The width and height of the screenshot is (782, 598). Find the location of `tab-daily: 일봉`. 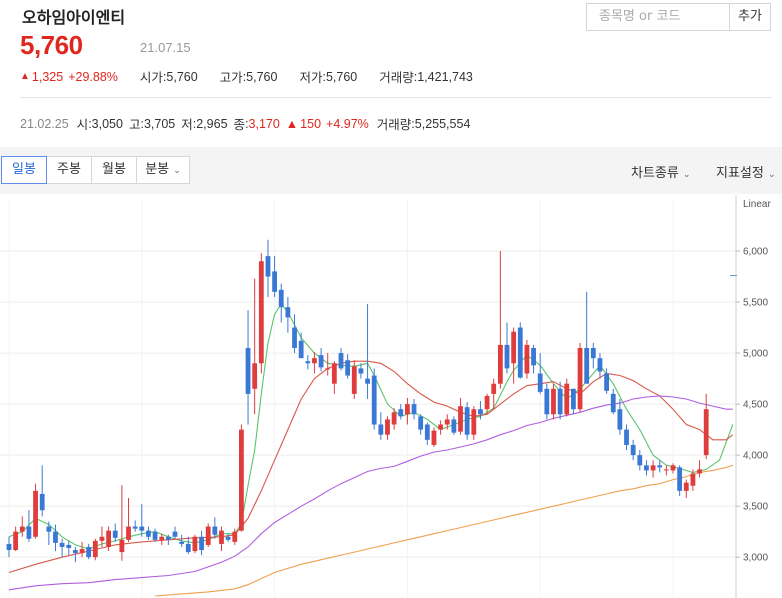

tab-daily: 일봉 is located at coordinates (24, 170).